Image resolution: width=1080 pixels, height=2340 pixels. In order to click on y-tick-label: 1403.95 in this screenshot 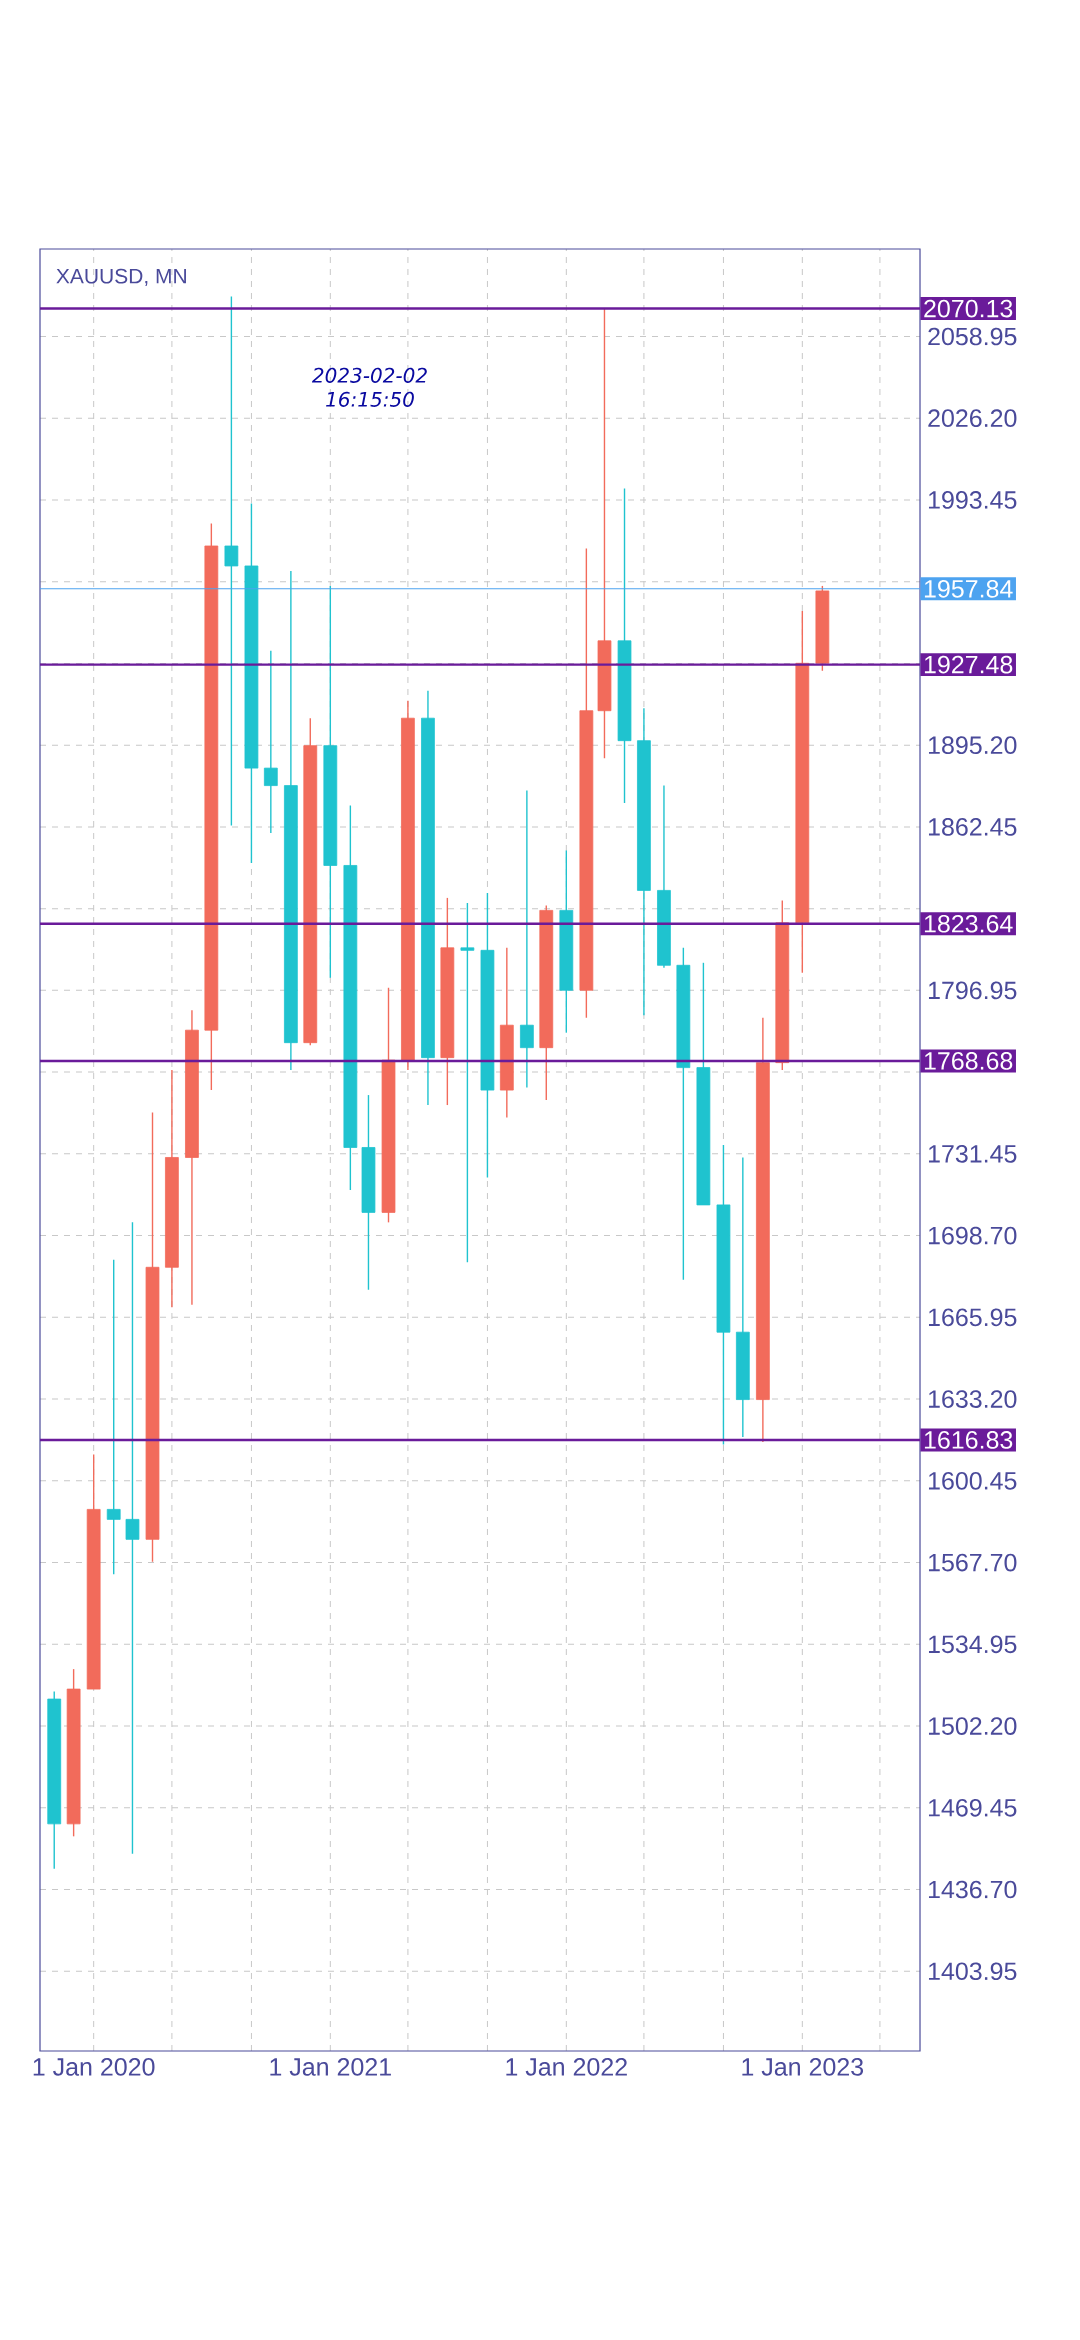, I will do `click(972, 1971)`.